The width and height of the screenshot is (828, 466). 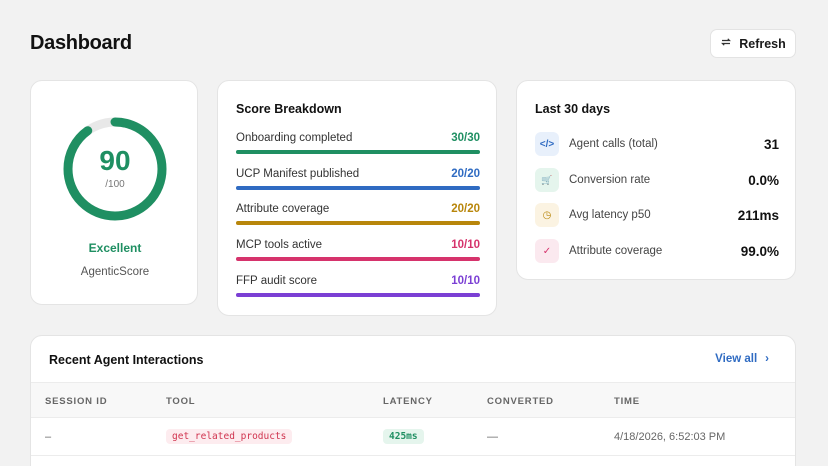 What do you see at coordinates (115, 272) in the screenshot?
I see `score-caption: AgenticScore` at bounding box center [115, 272].